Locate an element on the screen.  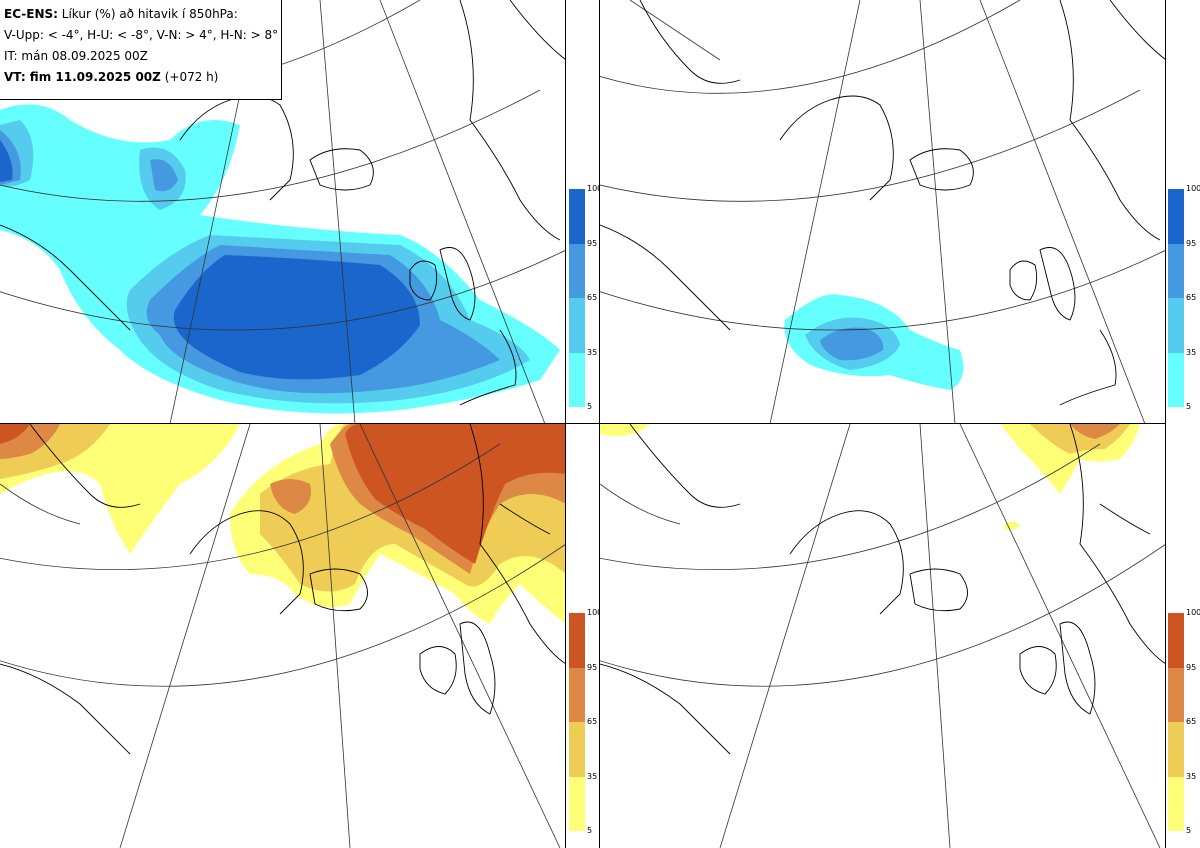
lead-time-label: (+072 h) is located at coordinates (191, 77).